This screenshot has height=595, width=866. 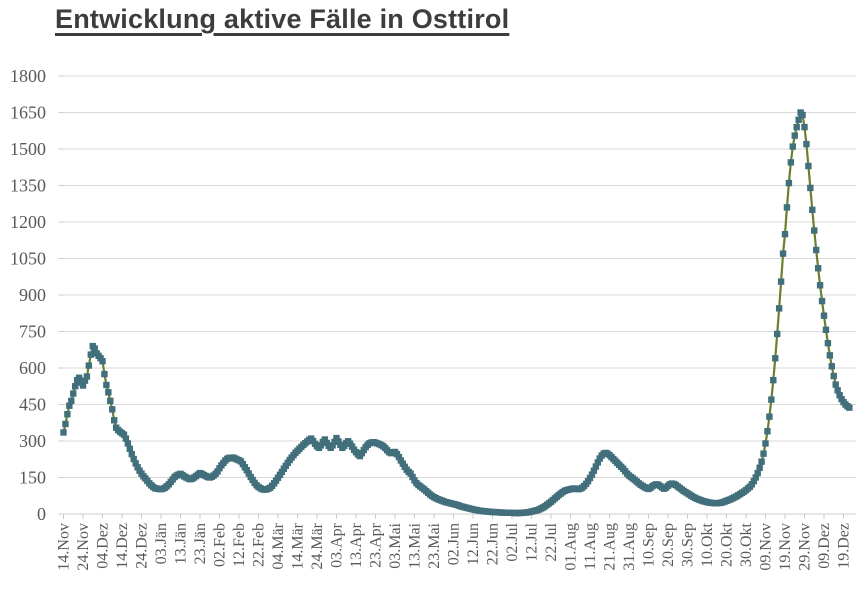 What do you see at coordinates (785, 547) in the screenshot?
I see `x-axis-tick-label: 19.Nov` at bounding box center [785, 547].